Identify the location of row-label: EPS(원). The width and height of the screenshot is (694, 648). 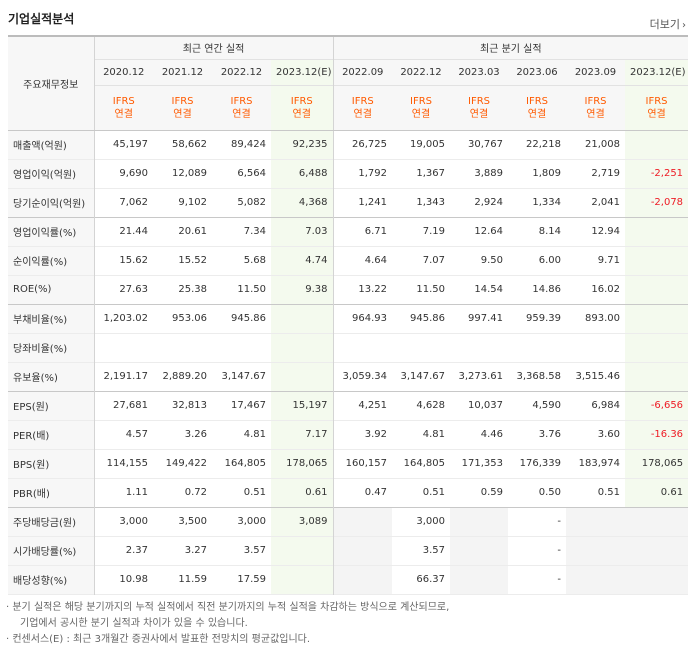
(51, 405).